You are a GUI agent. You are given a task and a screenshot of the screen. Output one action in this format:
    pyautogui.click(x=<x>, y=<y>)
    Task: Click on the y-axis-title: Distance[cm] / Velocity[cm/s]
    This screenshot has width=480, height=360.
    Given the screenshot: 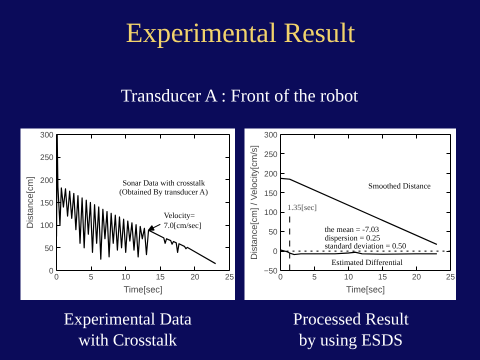 What is the action you would take?
    pyautogui.click(x=253, y=202)
    